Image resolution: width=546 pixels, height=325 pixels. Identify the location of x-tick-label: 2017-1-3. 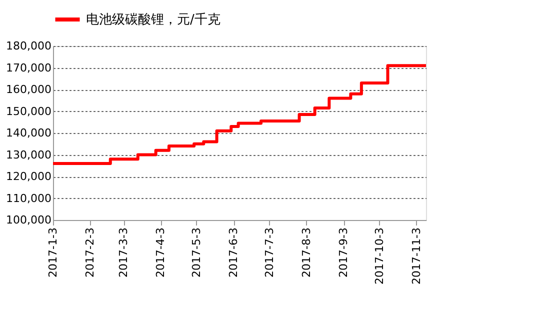
(53, 253).